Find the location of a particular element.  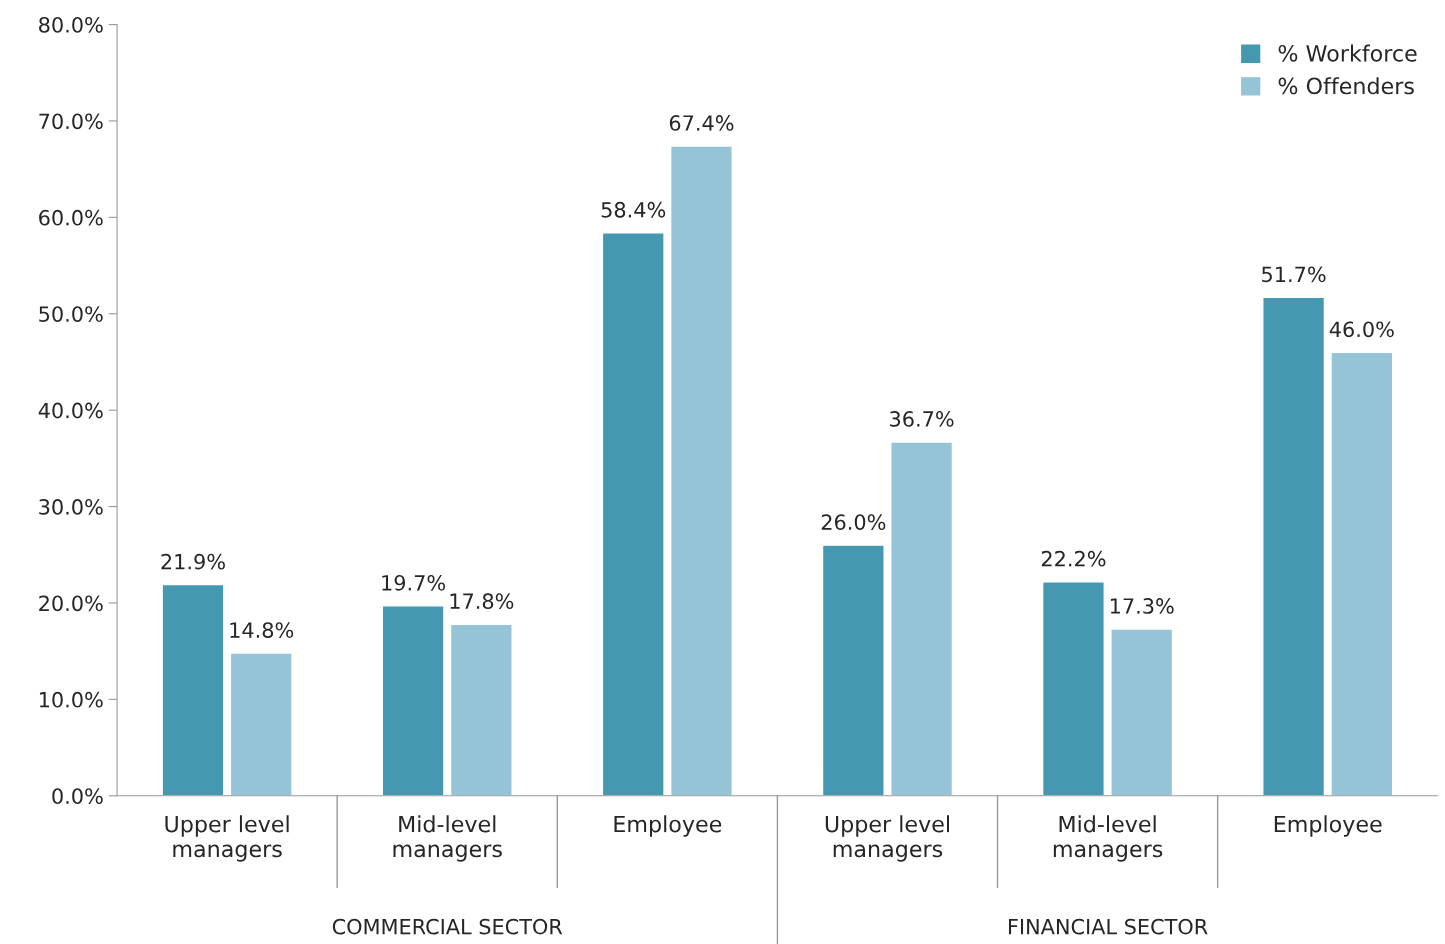

legend-label: % Workforce is located at coordinates (1347, 53).